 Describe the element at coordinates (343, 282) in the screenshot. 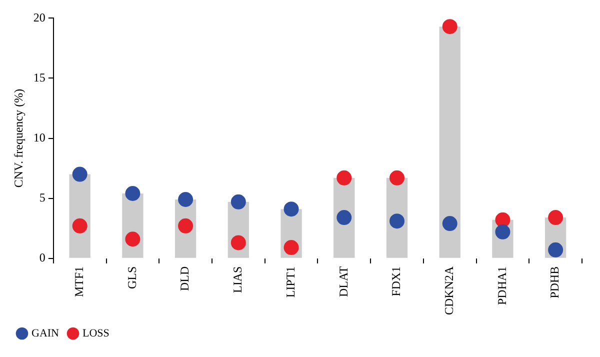

I see `x-tick-label: DLAT` at that location.